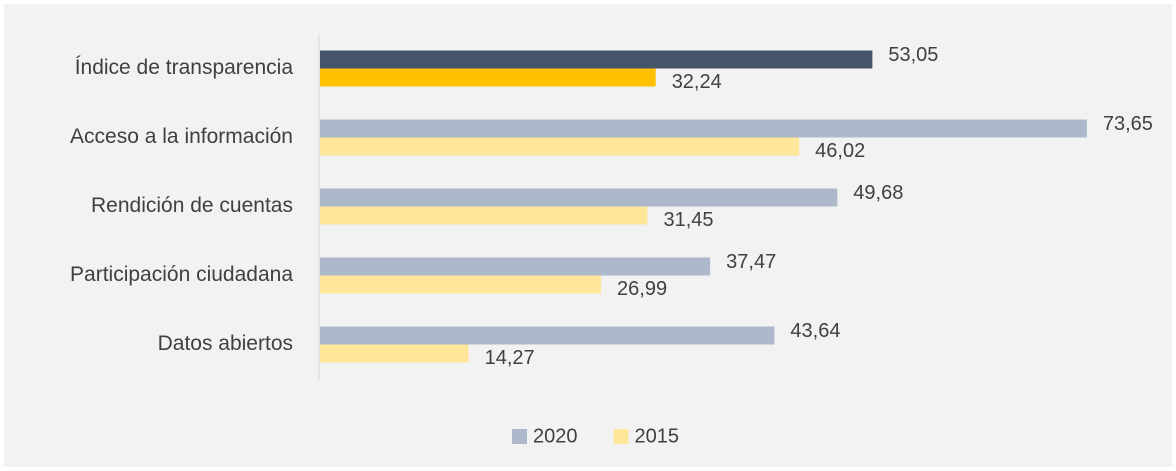  What do you see at coordinates (657, 436) in the screenshot?
I see `legend-label: 2015` at bounding box center [657, 436].